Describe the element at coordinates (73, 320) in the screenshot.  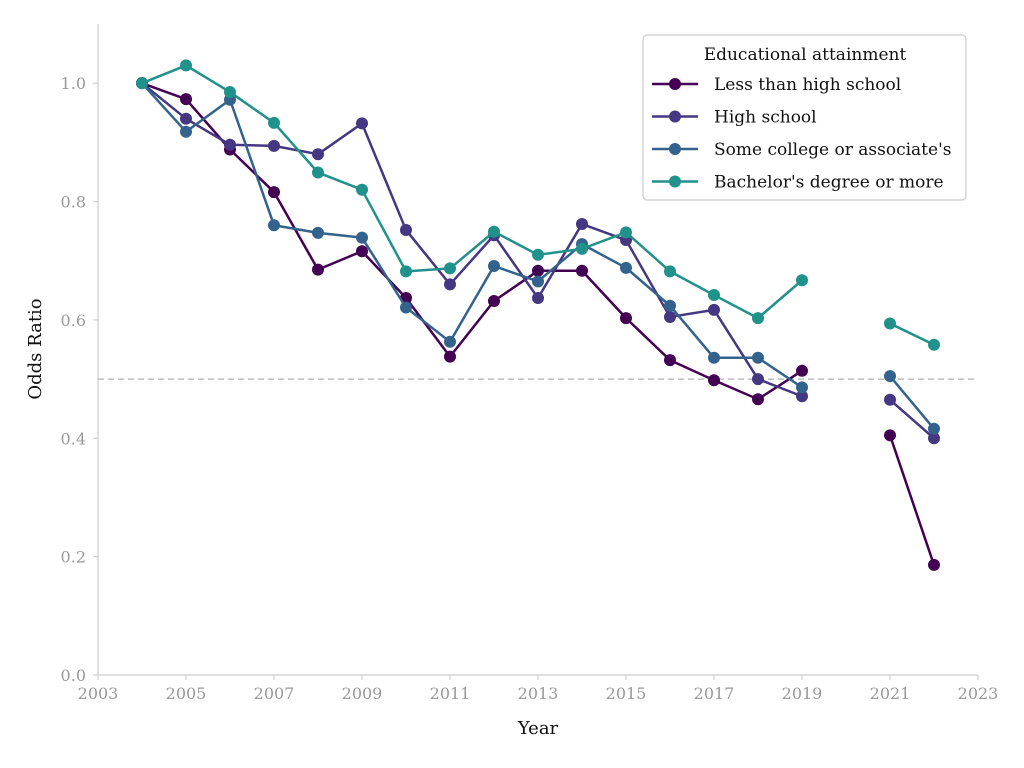
I see `y-tick-label: 0.6` at that location.